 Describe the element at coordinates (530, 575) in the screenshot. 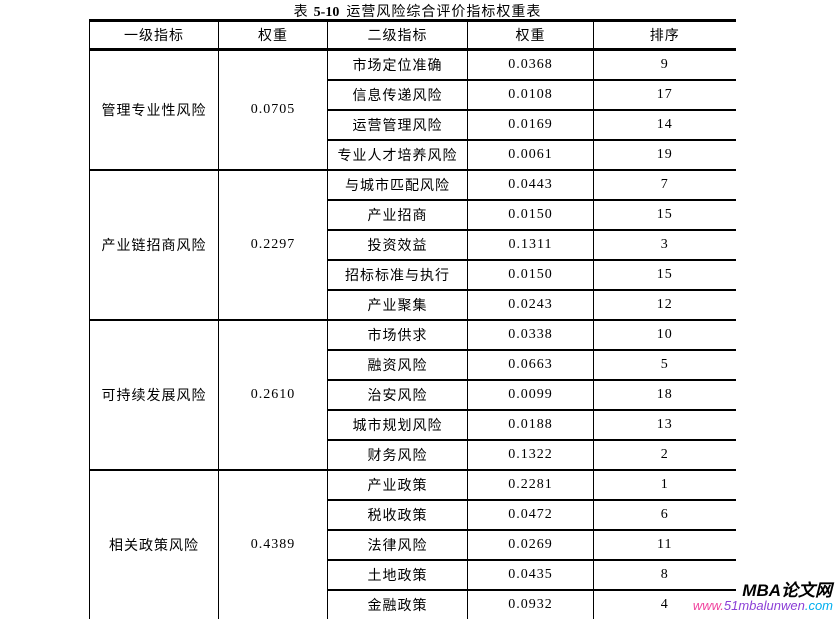

I see `weight-cell: 0.0435` at that location.